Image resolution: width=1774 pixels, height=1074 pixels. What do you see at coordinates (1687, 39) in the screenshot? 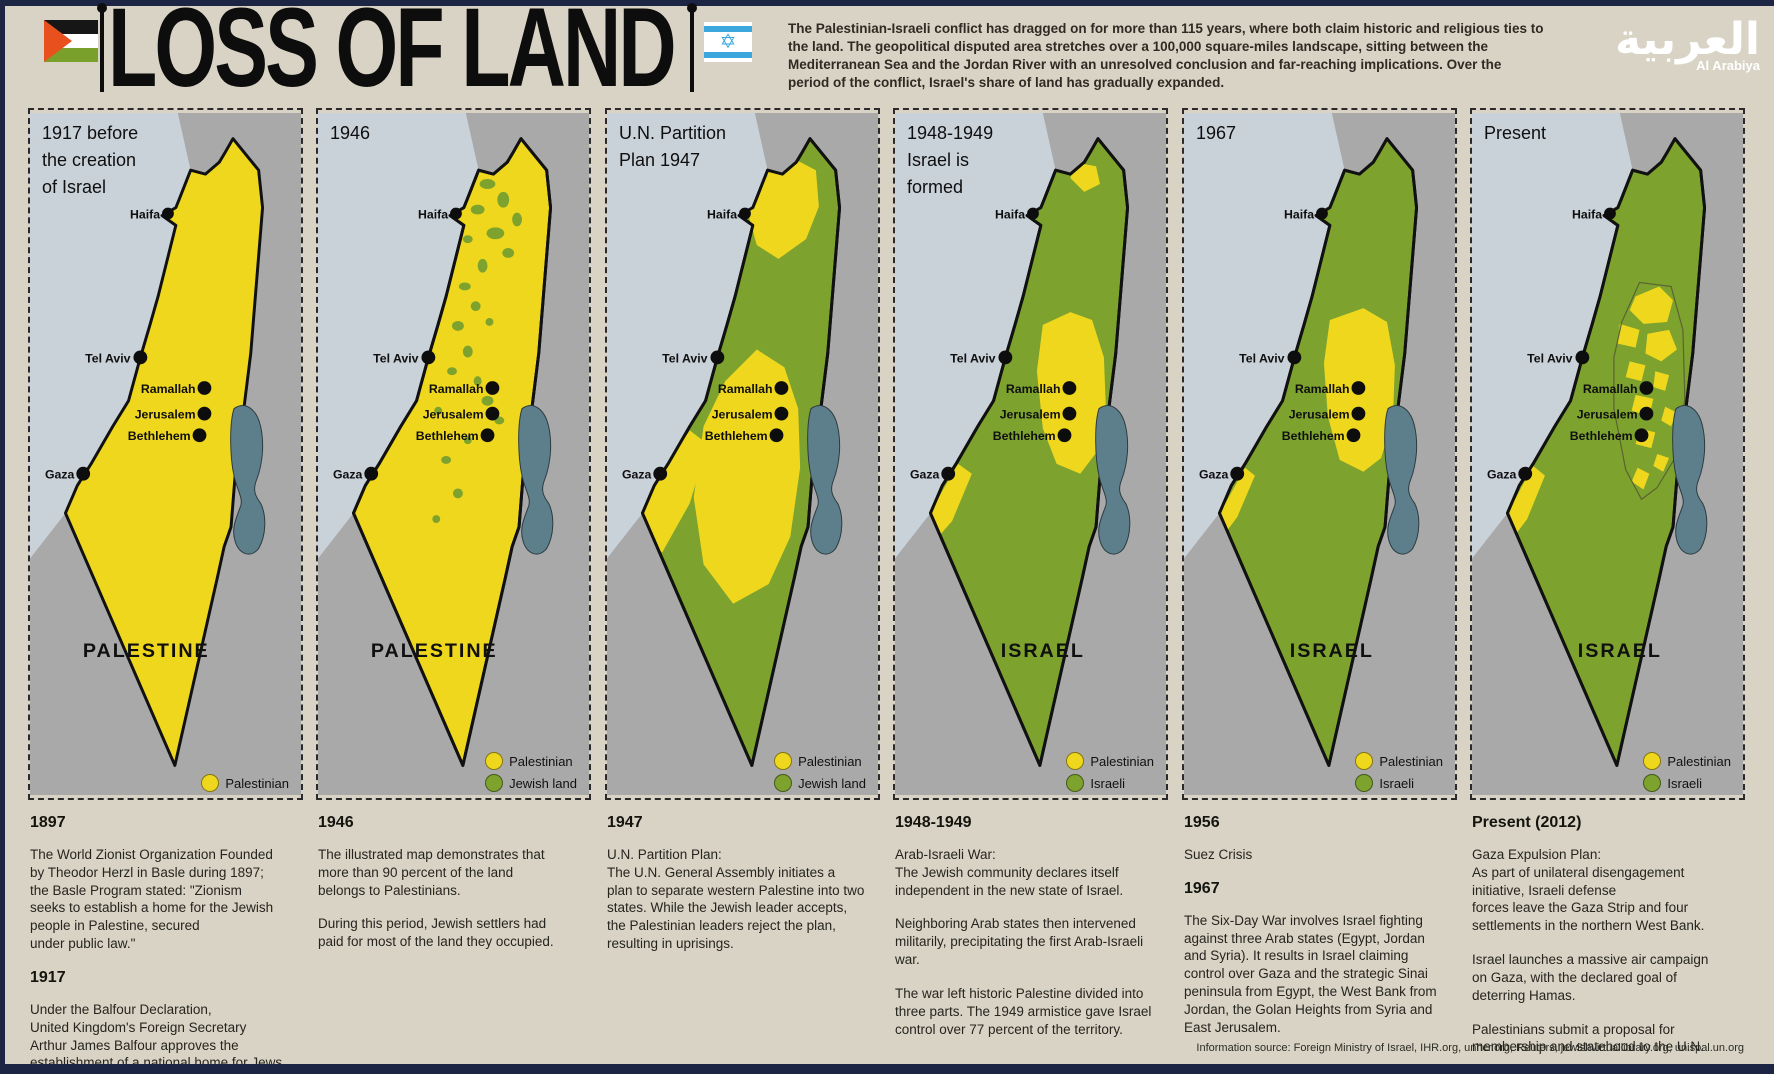
I see `al-arabiya-arabic-wordmark: العربية` at bounding box center [1687, 39].